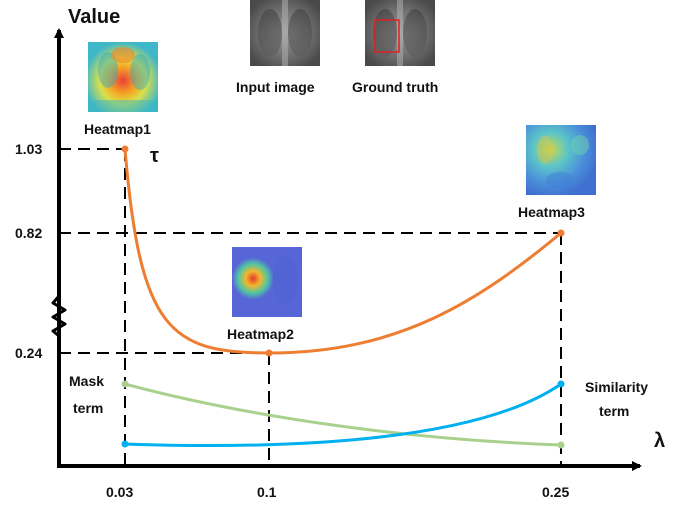  I want to click on ground-truth-image, so click(400, 33).